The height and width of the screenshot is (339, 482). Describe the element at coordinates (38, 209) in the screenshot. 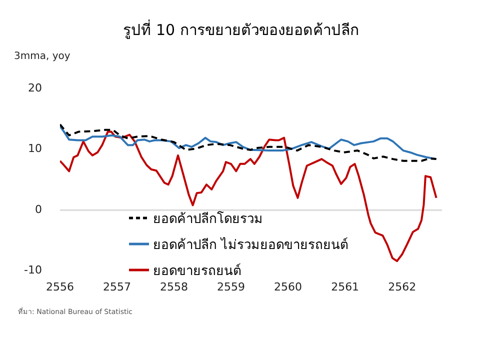

I see `y-tick-label: 0` at that location.